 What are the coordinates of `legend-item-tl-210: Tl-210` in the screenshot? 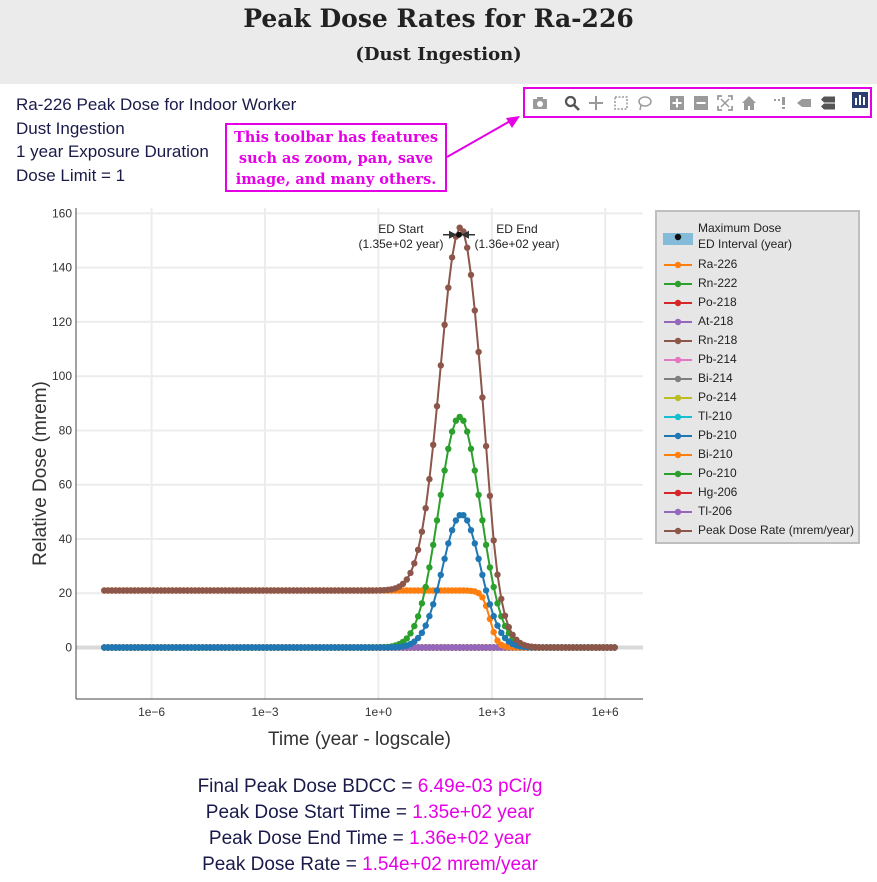 It's located at (757, 417).